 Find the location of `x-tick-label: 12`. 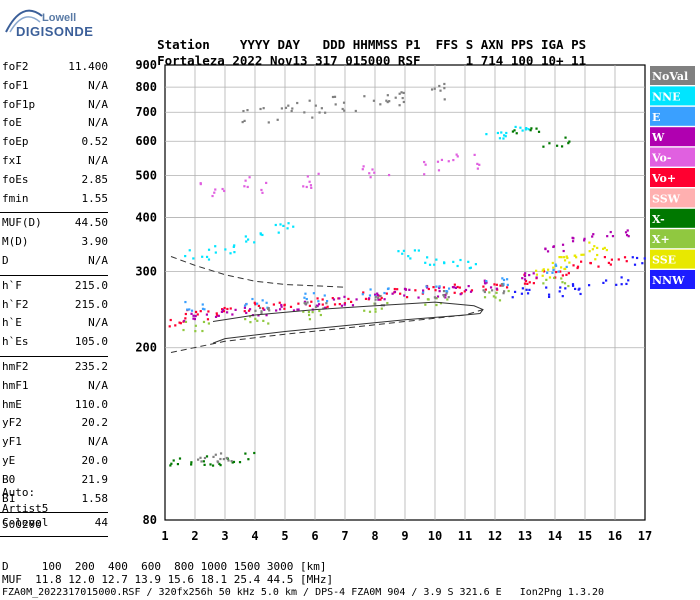

x-tick-label: 12 is located at coordinates (495, 536).